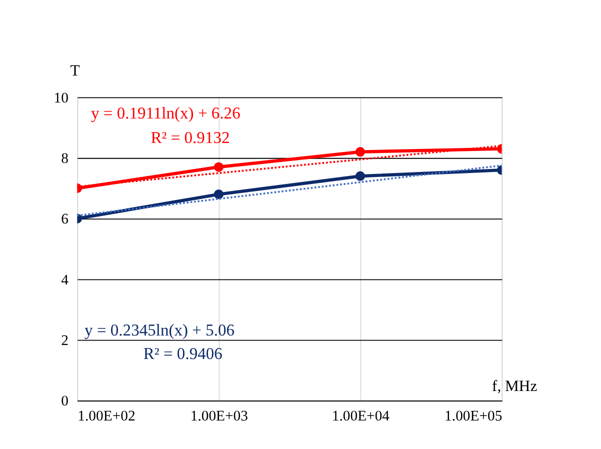 The image size is (601, 449). What do you see at coordinates (75, 71) in the screenshot?
I see `y-axis-title: T` at bounding box center [75, 71].